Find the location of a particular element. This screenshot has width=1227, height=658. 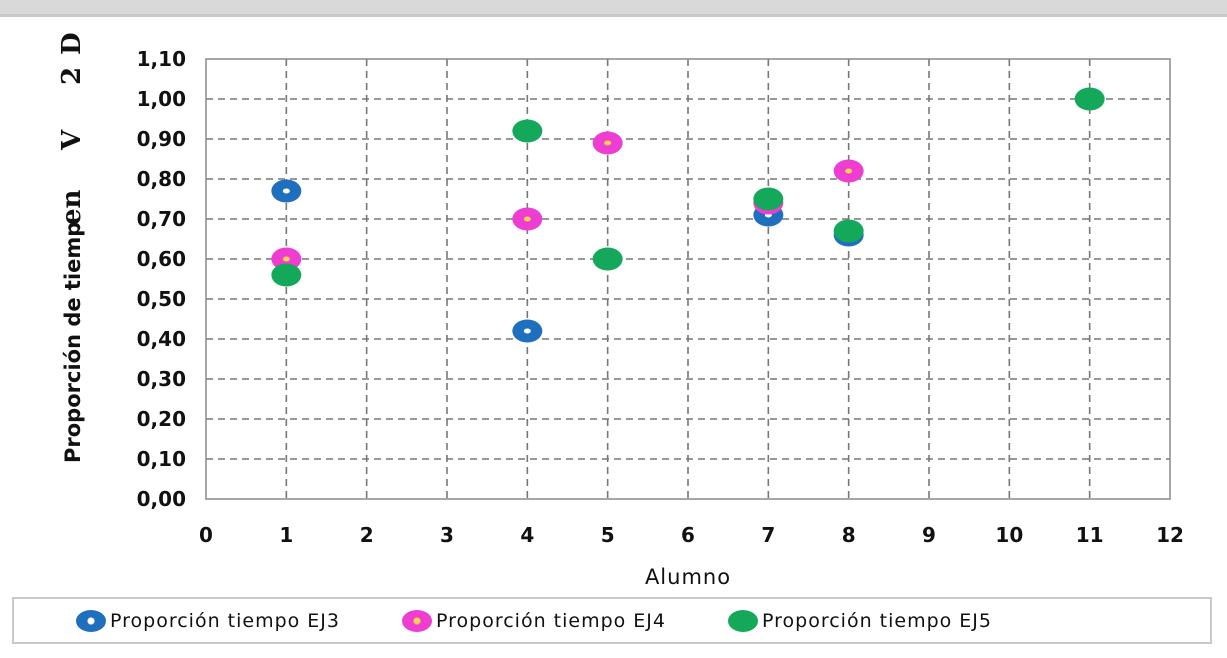

x-tick-label: 10 is located at coordinates (1009, 535).